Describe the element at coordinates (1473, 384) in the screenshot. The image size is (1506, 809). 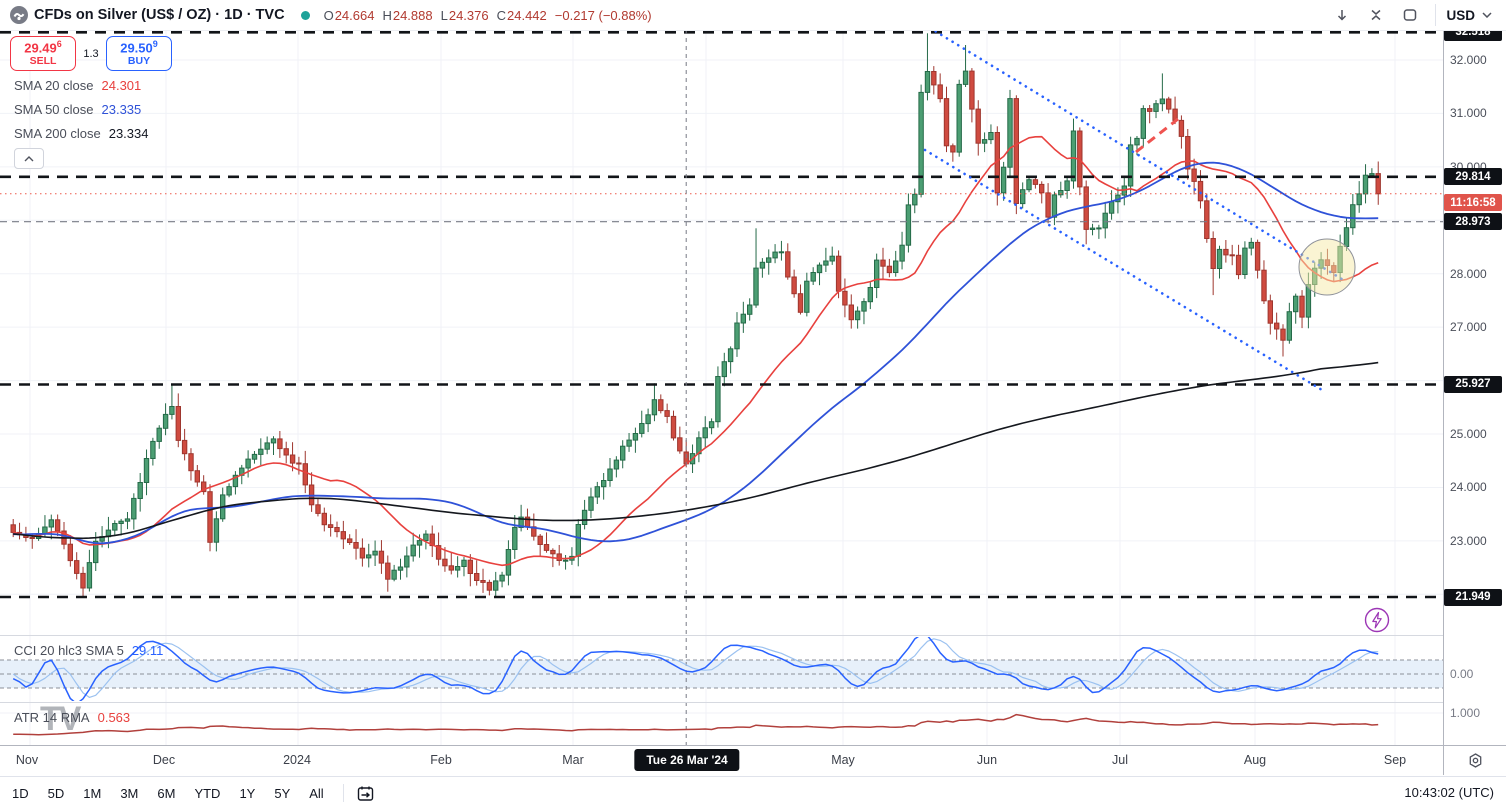
I see `price-line-label: 25.927` at that location.